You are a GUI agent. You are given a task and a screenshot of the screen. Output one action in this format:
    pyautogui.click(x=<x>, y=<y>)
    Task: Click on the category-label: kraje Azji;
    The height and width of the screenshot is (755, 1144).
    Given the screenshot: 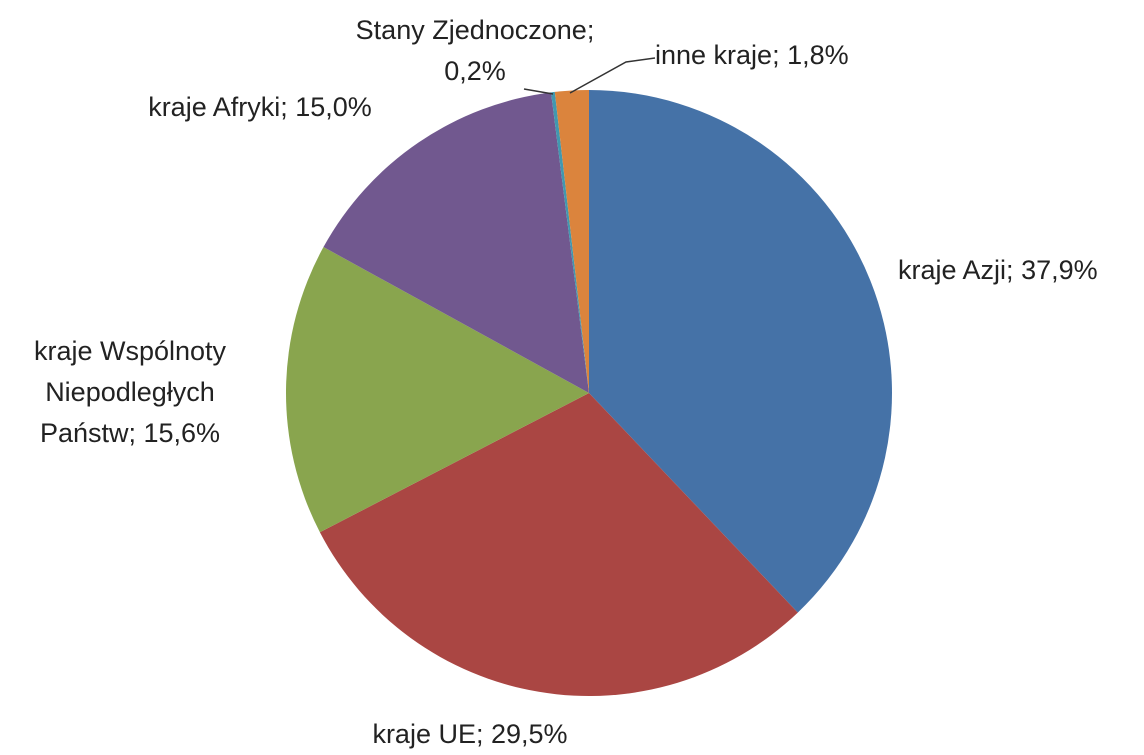 What is the action you would take?
    pyautogui.click(x=956, y=270)
    